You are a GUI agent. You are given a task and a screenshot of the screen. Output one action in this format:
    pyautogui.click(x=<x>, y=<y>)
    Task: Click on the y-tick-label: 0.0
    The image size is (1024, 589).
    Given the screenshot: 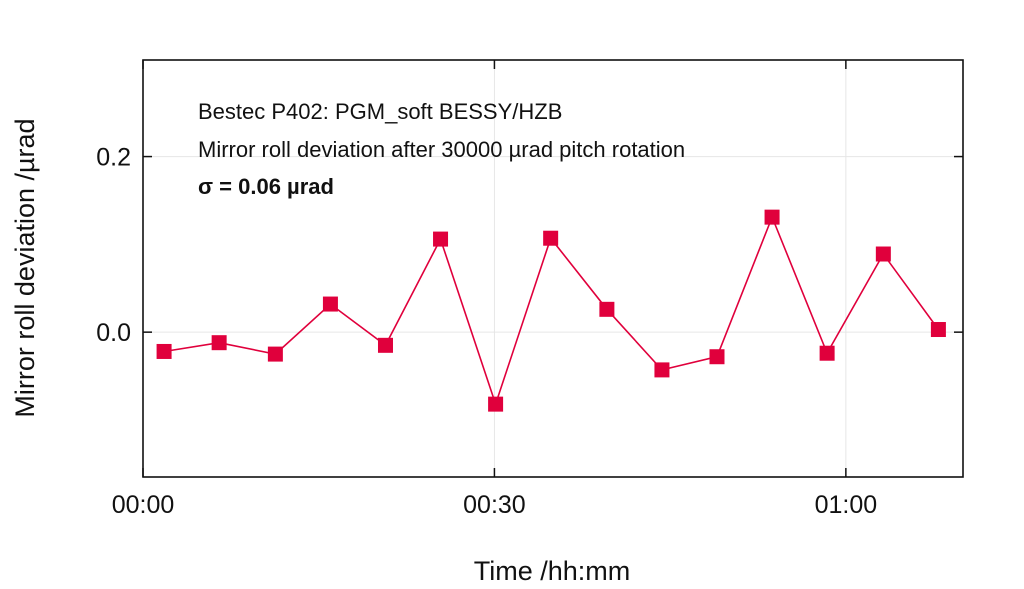 What is the action you would take?
    pyautogui.click(x=113, y=333)
    